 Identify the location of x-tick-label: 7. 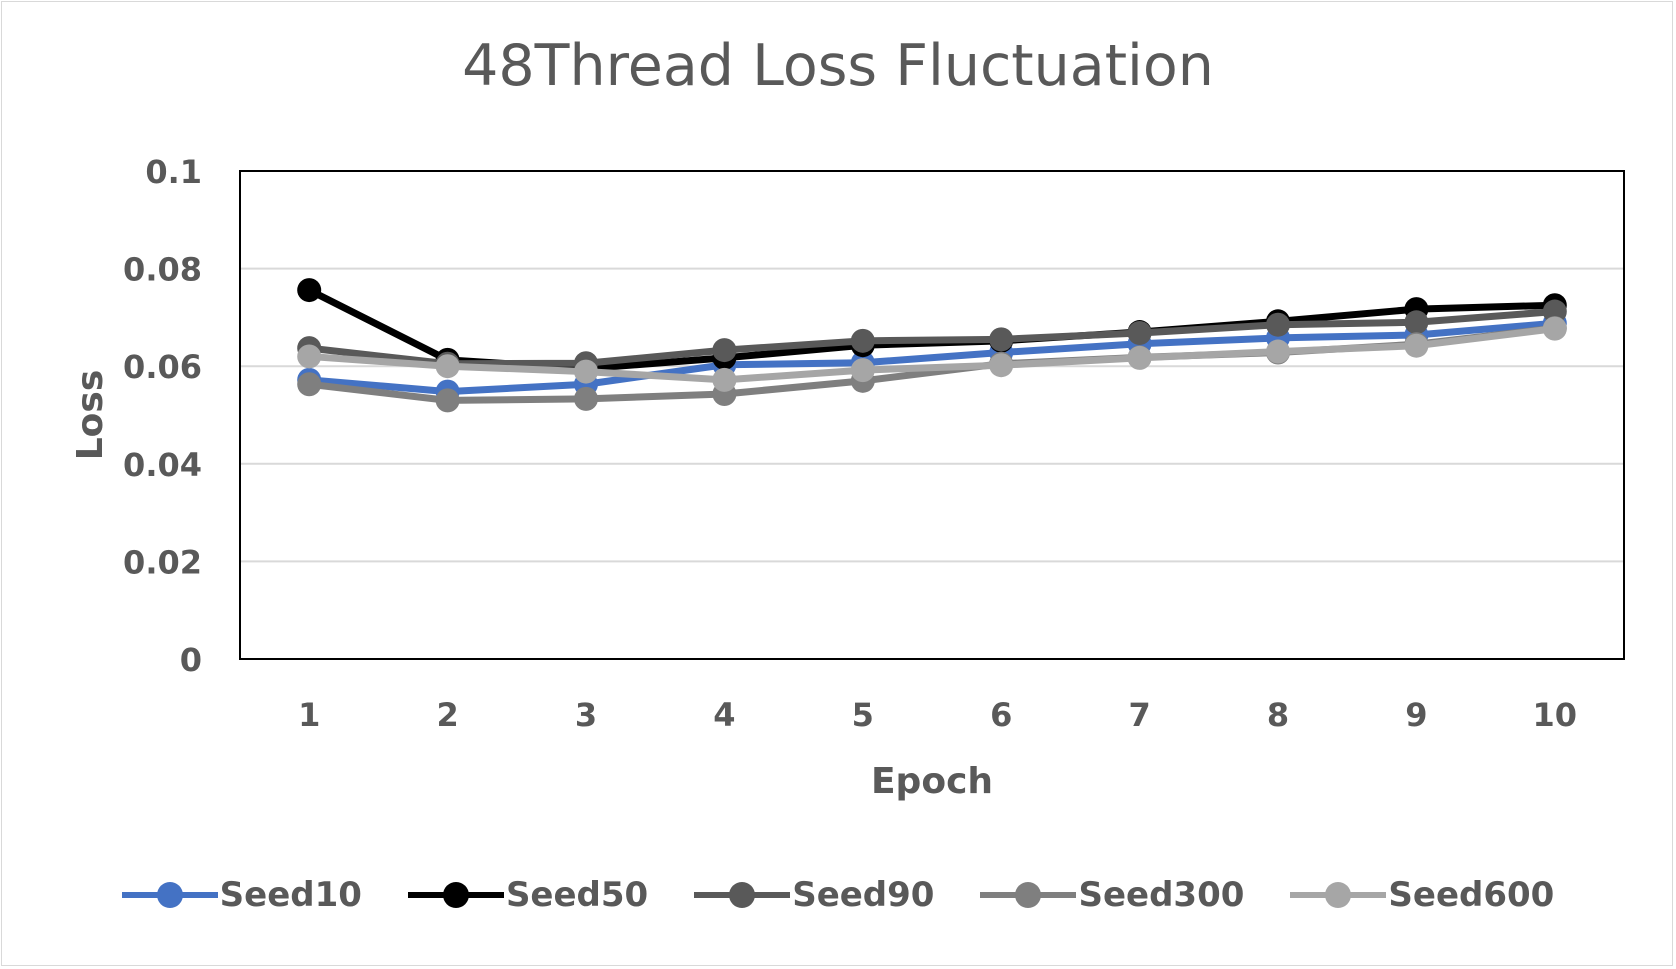
(1139, 715).